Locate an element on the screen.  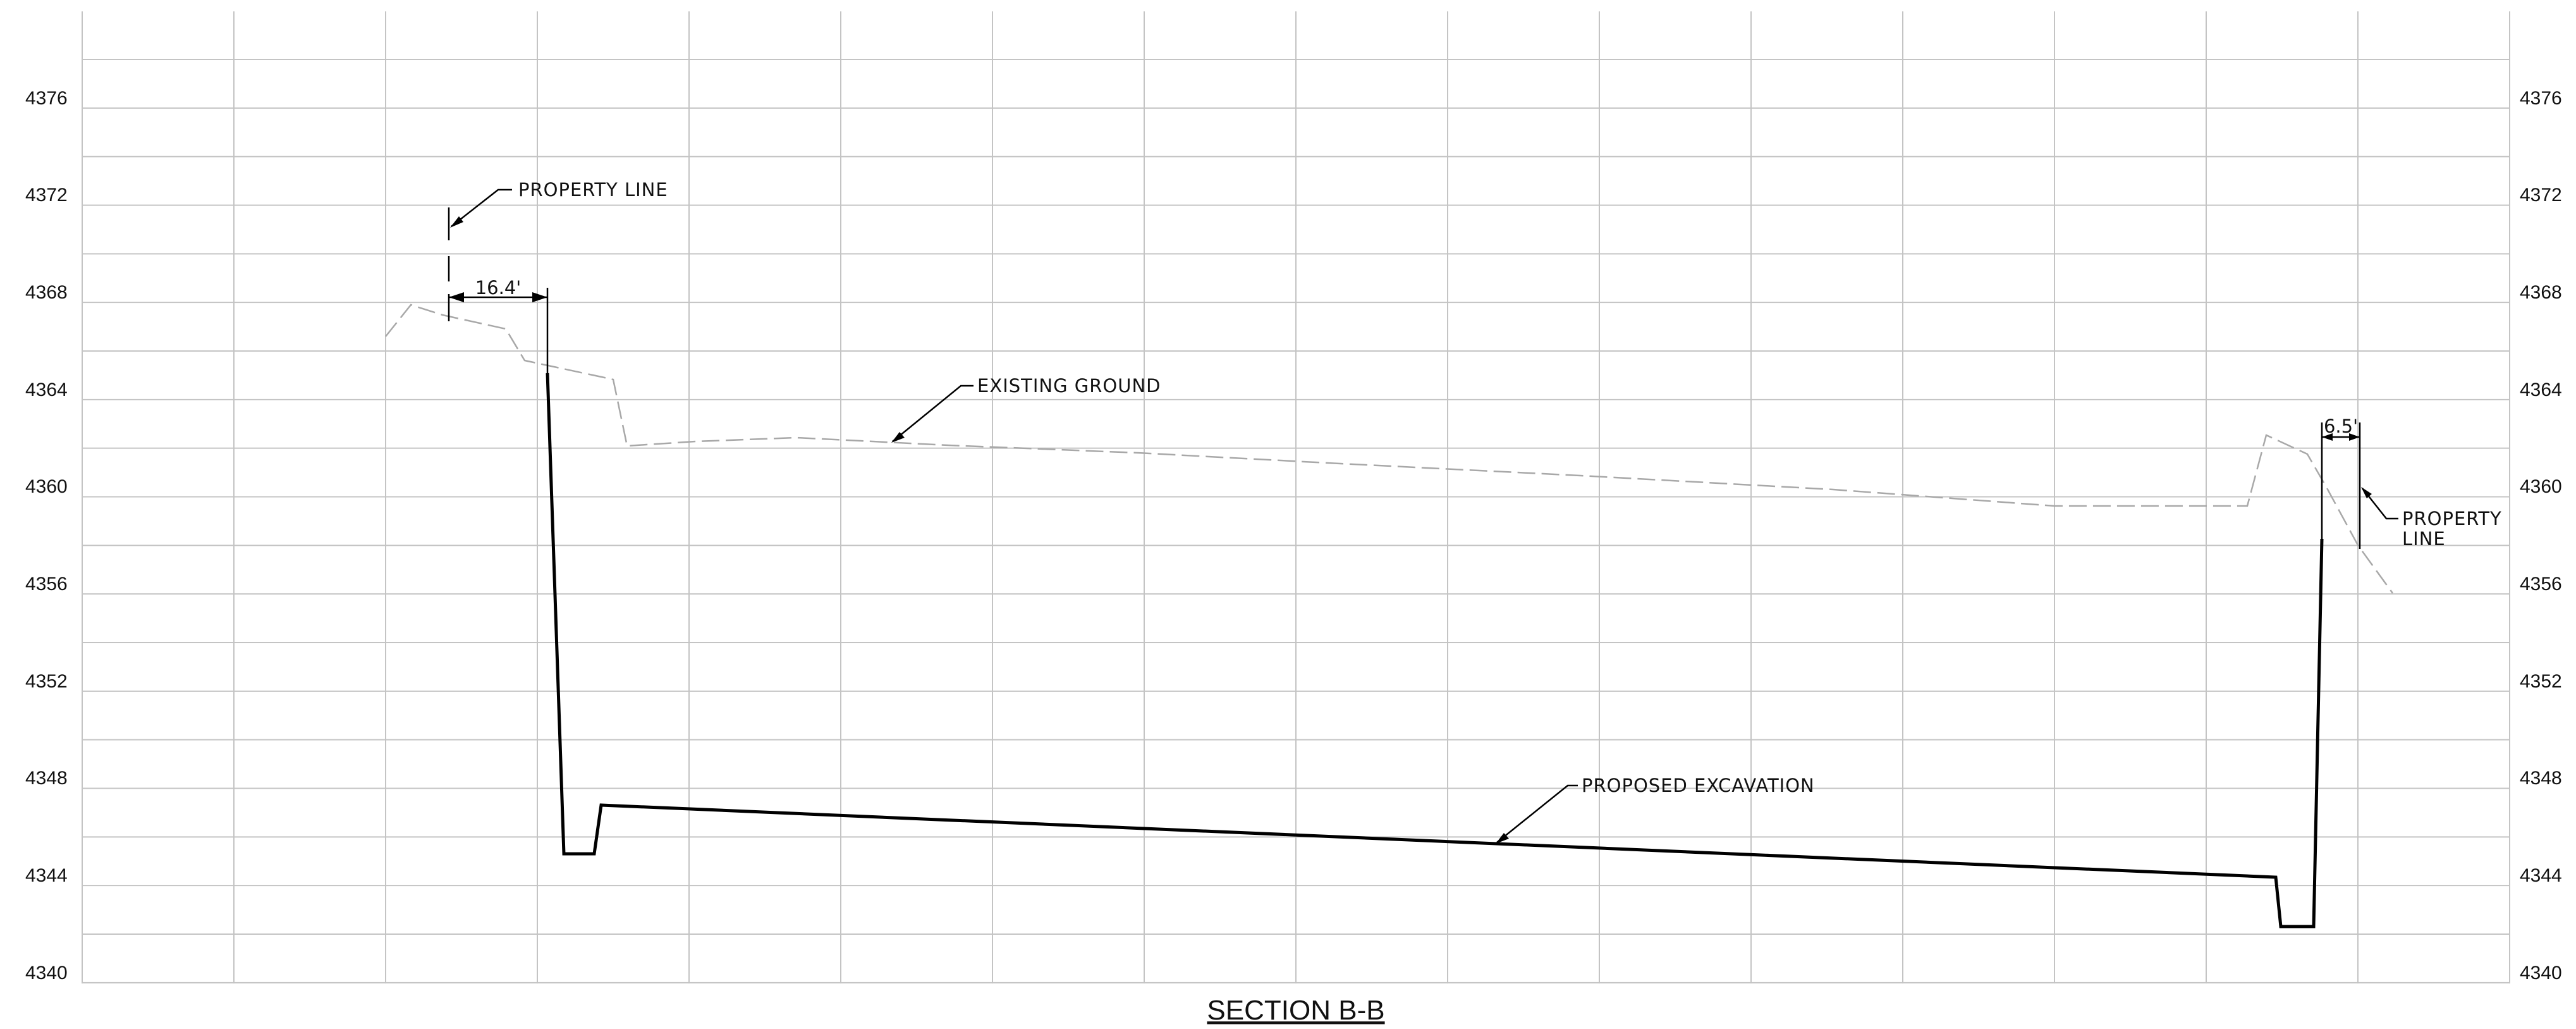
callout-proposed-excavation: PROPOSED EXCAVATION is located at coordinates (1655, 810).